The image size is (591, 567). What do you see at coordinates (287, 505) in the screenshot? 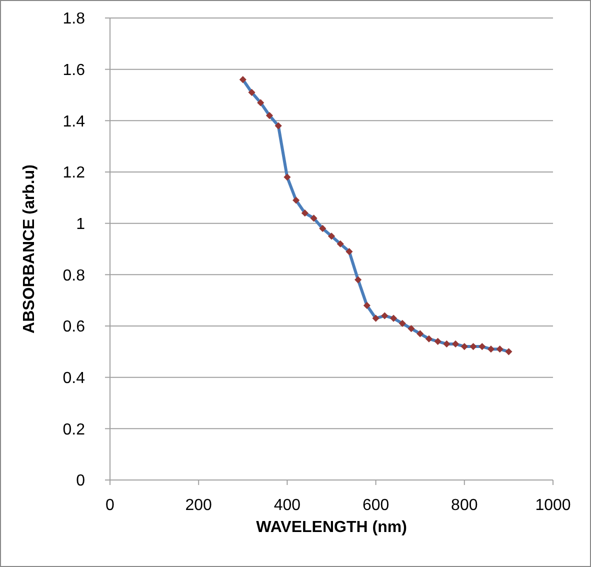
I see `x-tick-label: 400` at bounding box center [287, 505].